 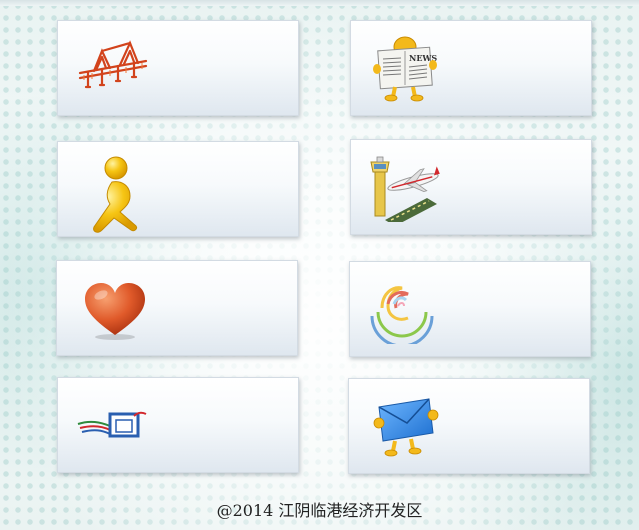 I want to click on top-strip, so click(x=319, y=3).